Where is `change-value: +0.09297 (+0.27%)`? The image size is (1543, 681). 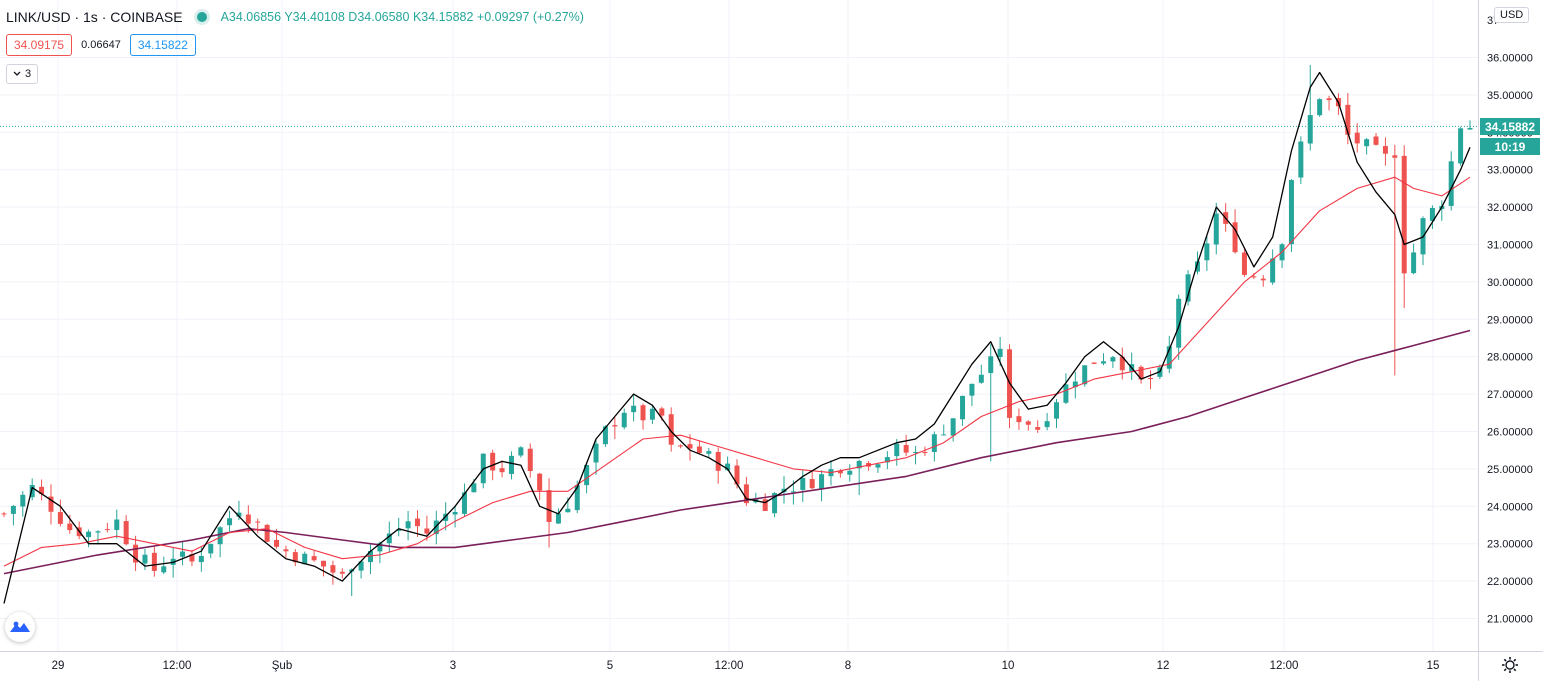
change-value: +0.09297 (+0.27%) is located at coordinates (530, 17).